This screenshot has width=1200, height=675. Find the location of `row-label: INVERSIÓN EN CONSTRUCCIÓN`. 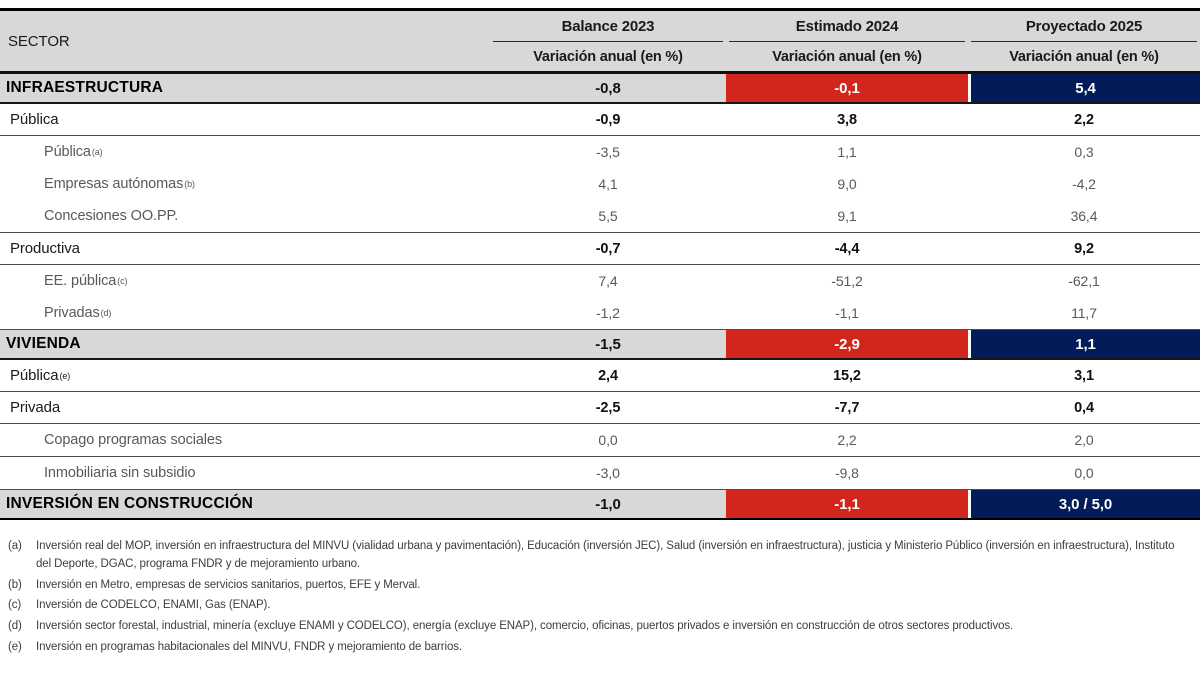

row-label: INVERSIÓN EN CONSTRUCCIÓN is located at coordinates (245, 504).